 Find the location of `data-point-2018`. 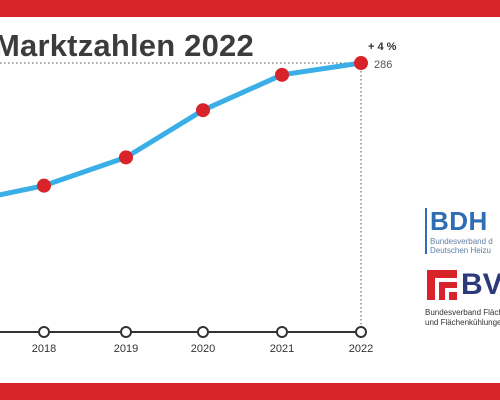

data-point-2018 is located at coordinates (44, 185).